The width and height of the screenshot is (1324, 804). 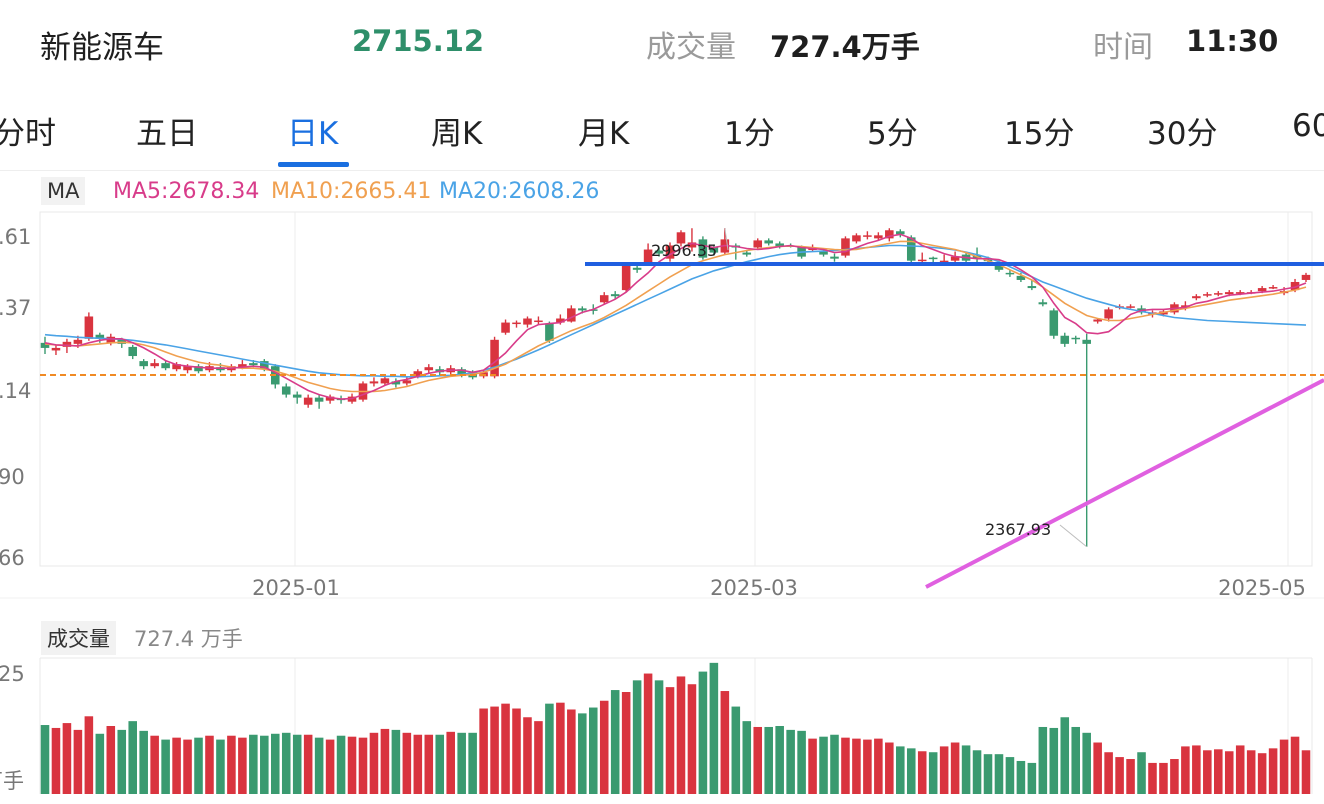 What do you see at coordinates (78, 638) in the screenshot?
I see `volume-chip: 成交量` at bounding box center [78, 638].